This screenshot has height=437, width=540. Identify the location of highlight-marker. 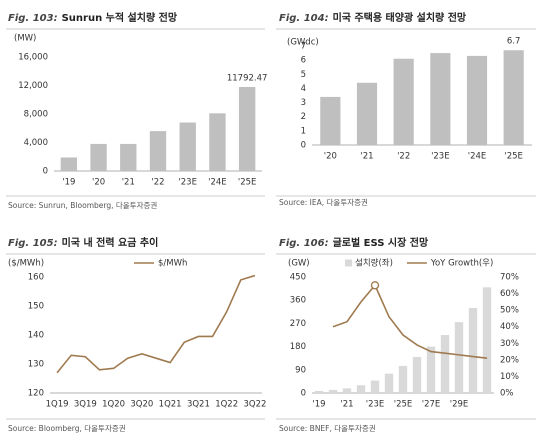
(375, 285).